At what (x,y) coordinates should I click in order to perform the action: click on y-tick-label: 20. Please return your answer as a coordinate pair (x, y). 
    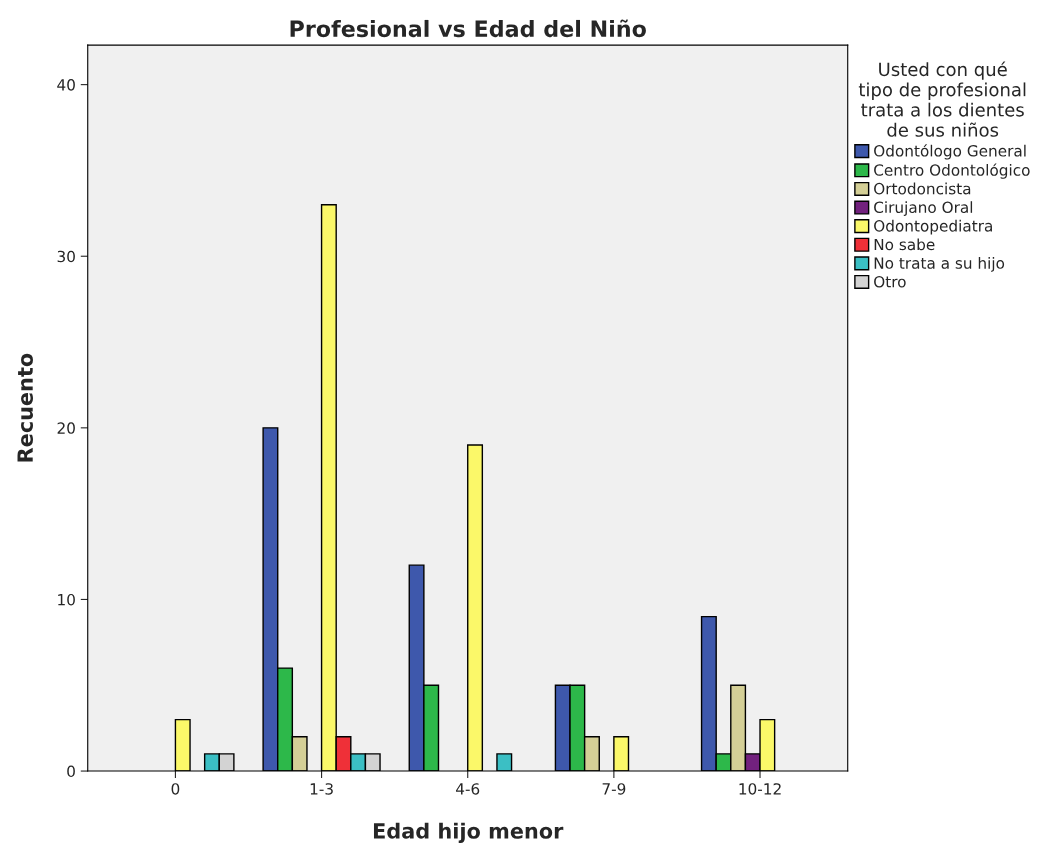
    Looking at the image, I should click on (66, 428).